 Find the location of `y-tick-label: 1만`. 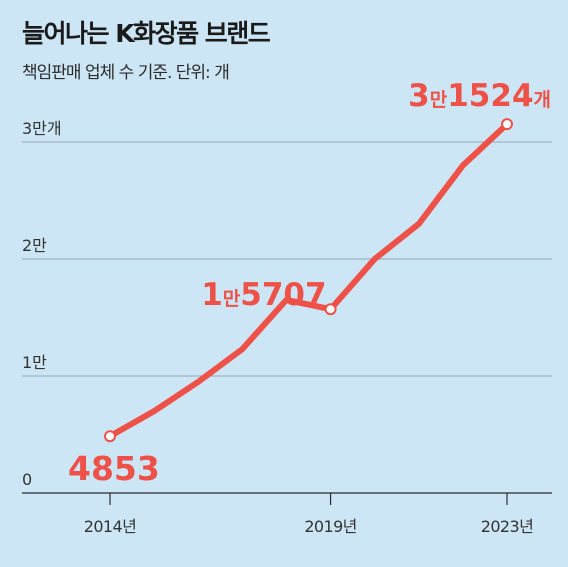

y-tick-label: 1만 is located at coordinates (34, 362).